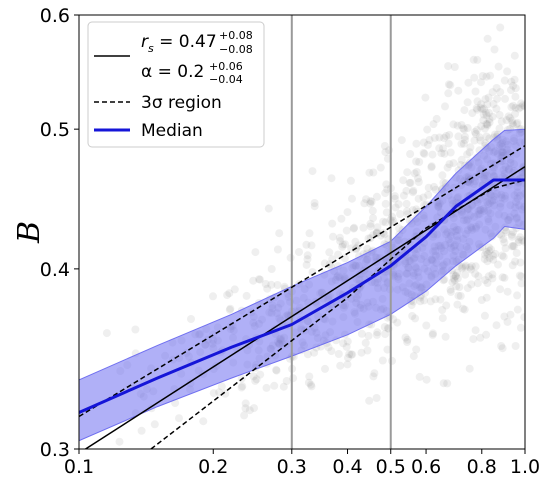 This screenshot has width=546, height=482. I want to click on legend-rs-symbol: r, so click(145, 42).